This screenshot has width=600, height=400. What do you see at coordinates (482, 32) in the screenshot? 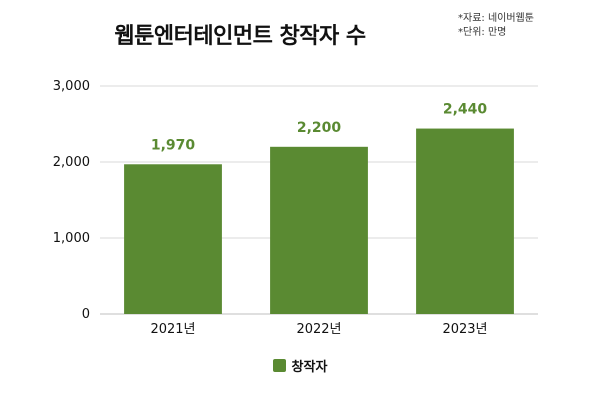
I see `unit-note: *단위: 만명` at bounding box center [482, 32].